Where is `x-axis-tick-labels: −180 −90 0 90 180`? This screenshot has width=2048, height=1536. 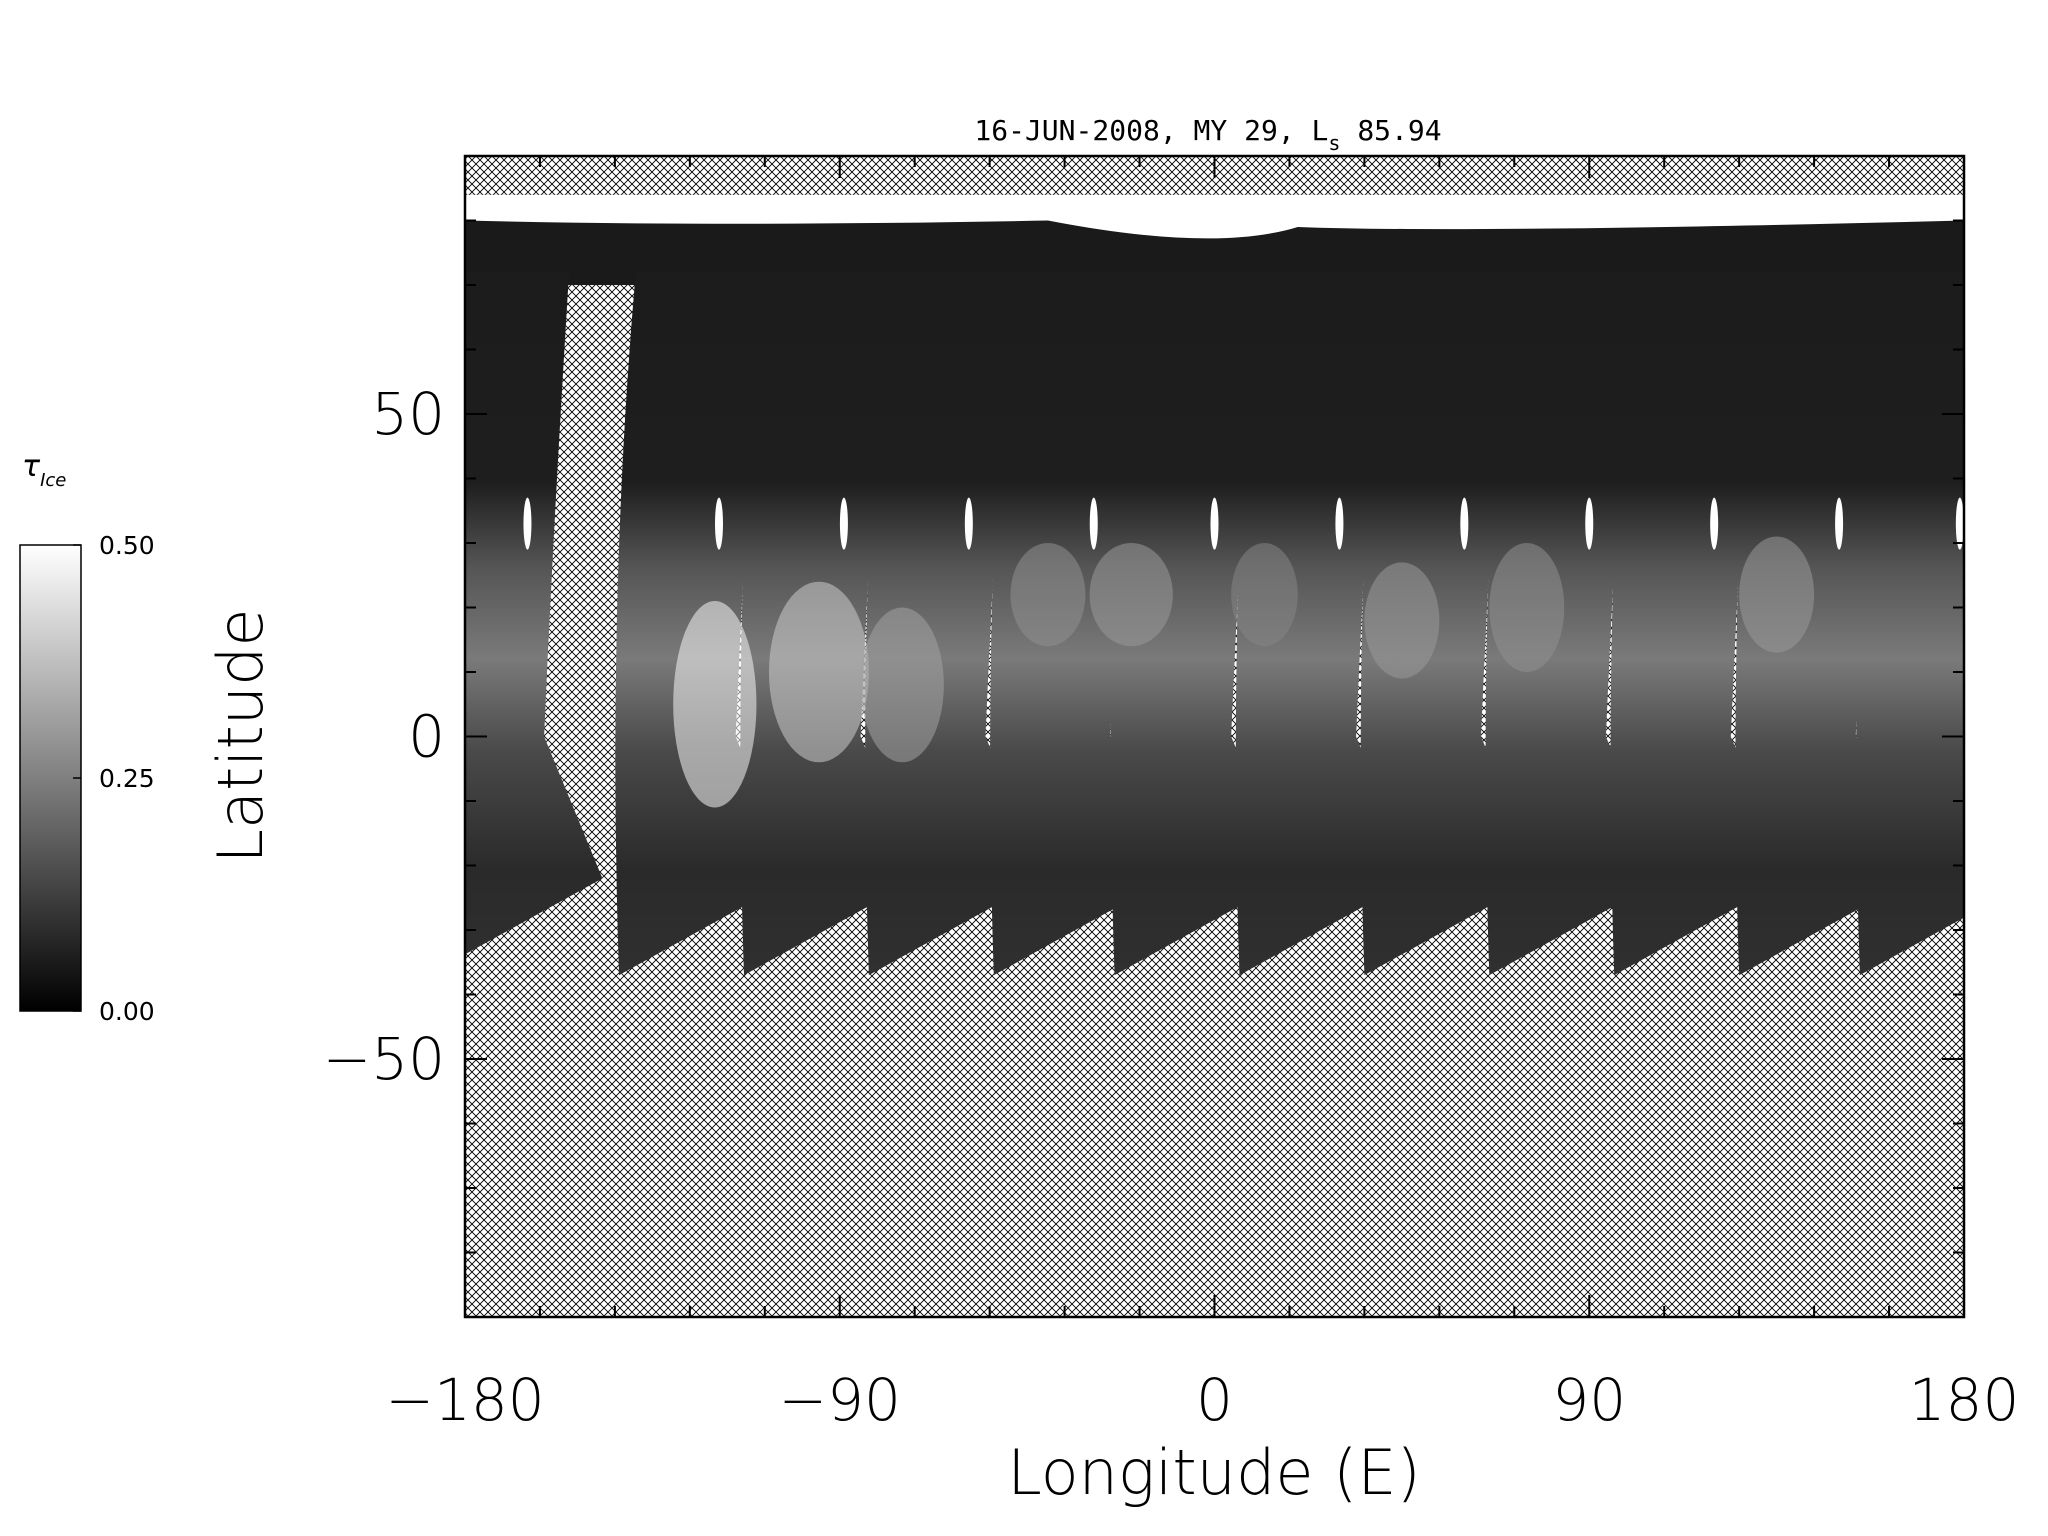
x-axis-tick-labels: −180 −90 0 90 180 is located at coordinates (1202, 1400).